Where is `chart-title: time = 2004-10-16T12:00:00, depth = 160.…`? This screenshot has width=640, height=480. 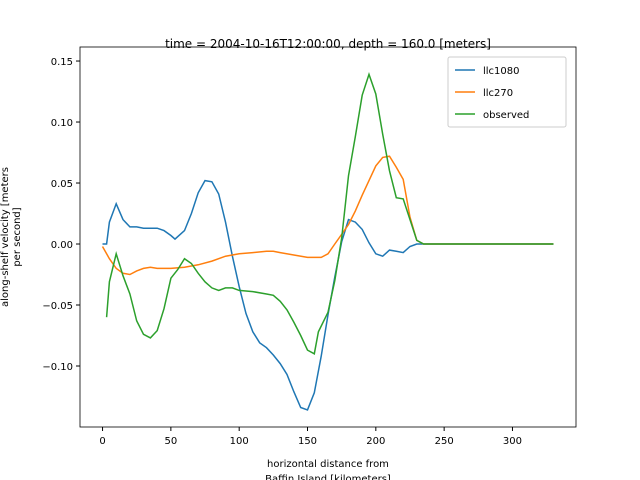
chart-title: time = 2004-10-16T12:00:00, depth = 160.… is located at coordinates (328, 44).